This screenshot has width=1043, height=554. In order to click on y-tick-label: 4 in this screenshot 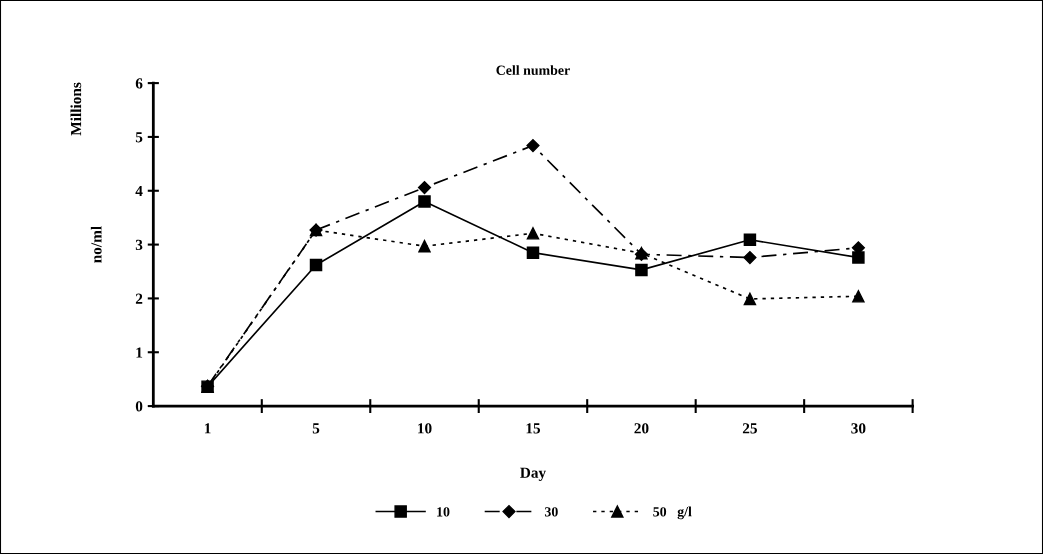, I will do `click(139, 191)`.